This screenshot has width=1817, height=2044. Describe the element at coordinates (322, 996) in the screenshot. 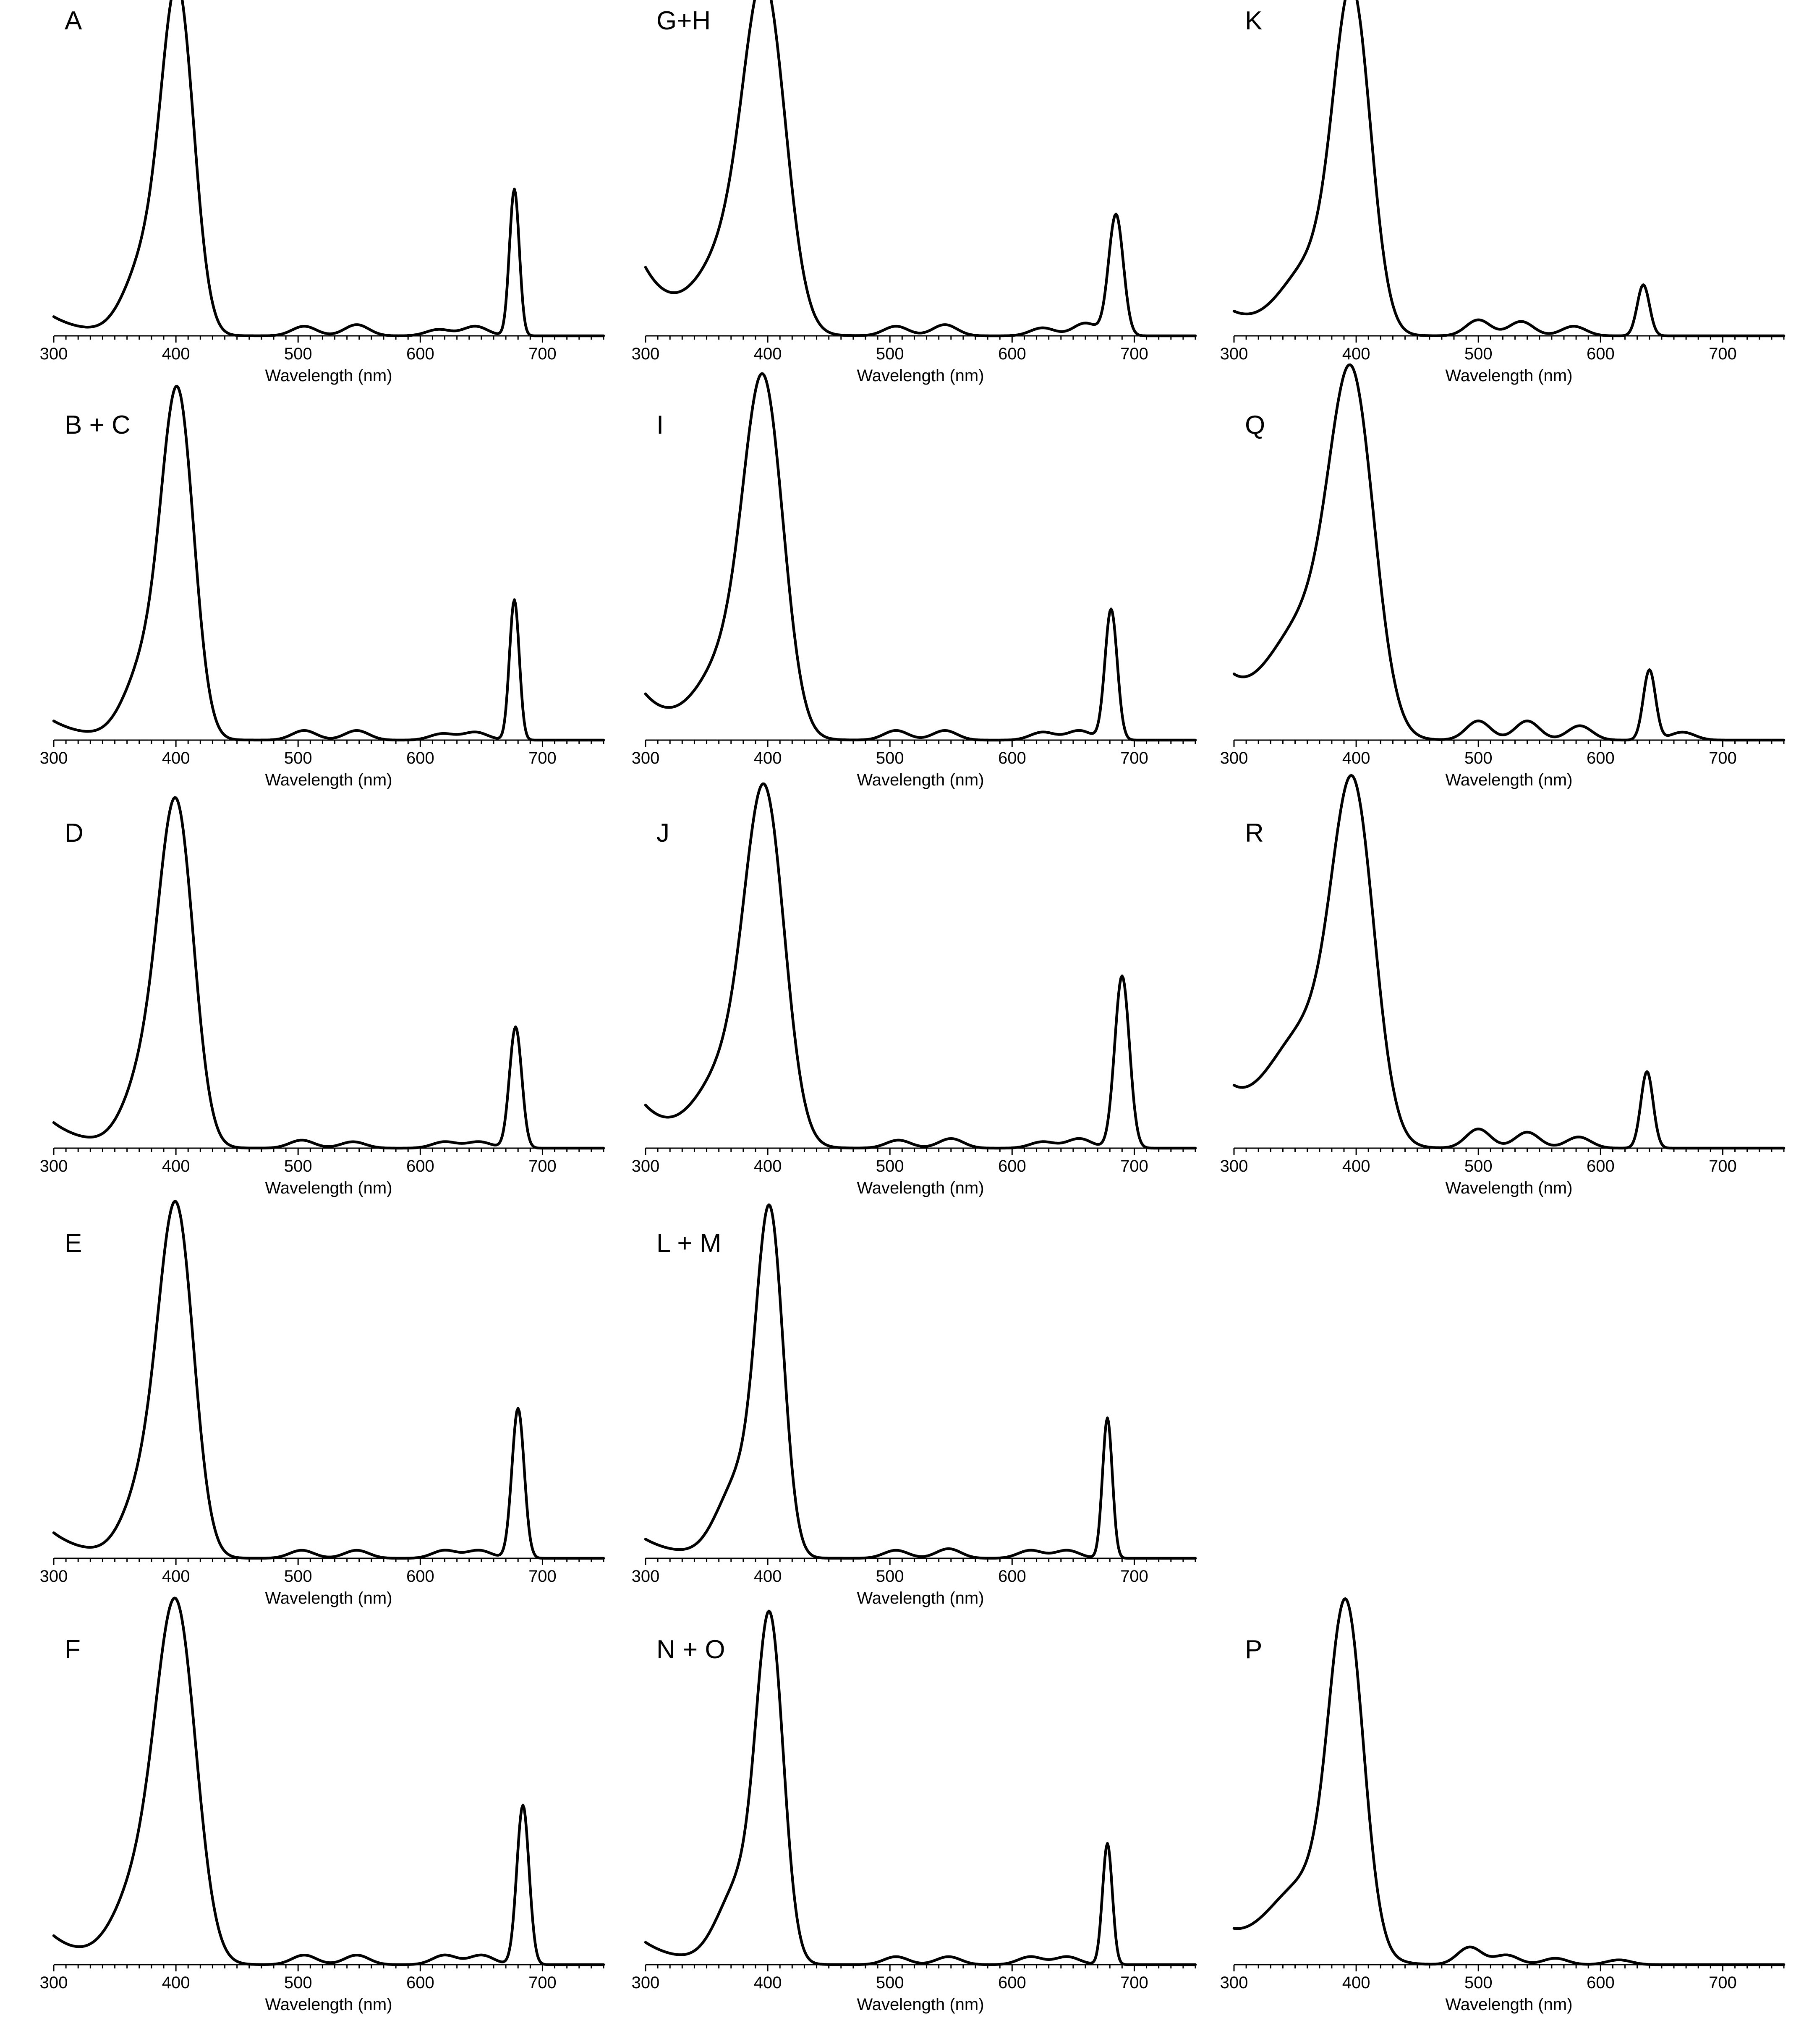

I see `chart-panel: 300 400 500 600 700 Wavelength (nm) D` at that location.